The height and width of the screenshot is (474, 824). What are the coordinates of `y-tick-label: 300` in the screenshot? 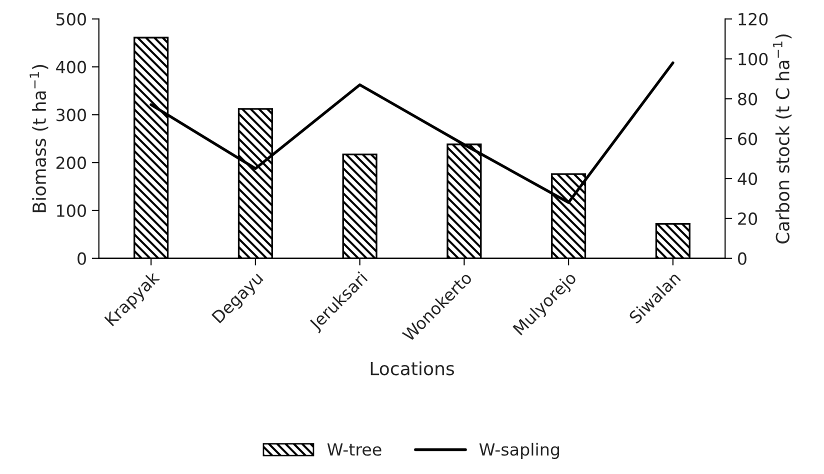 It's located at (71, 115).